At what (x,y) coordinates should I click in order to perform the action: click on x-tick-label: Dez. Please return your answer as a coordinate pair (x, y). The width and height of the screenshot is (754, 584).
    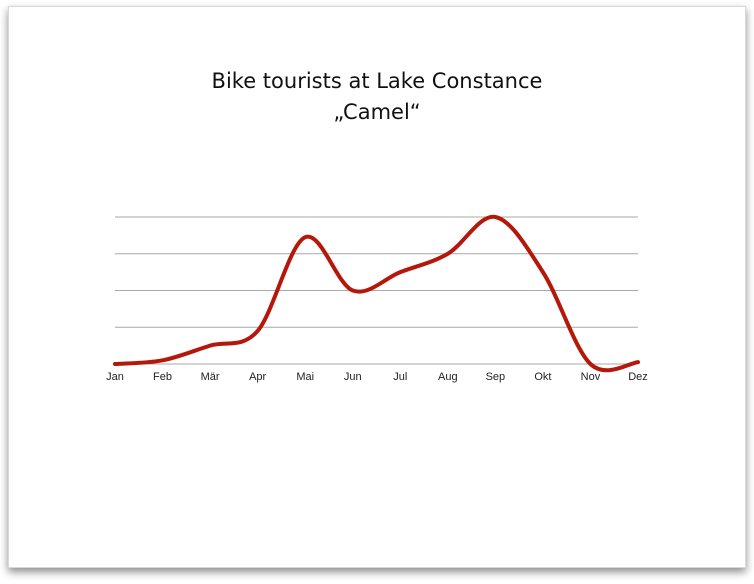
    Looking at the image, I should click on (638, 377).